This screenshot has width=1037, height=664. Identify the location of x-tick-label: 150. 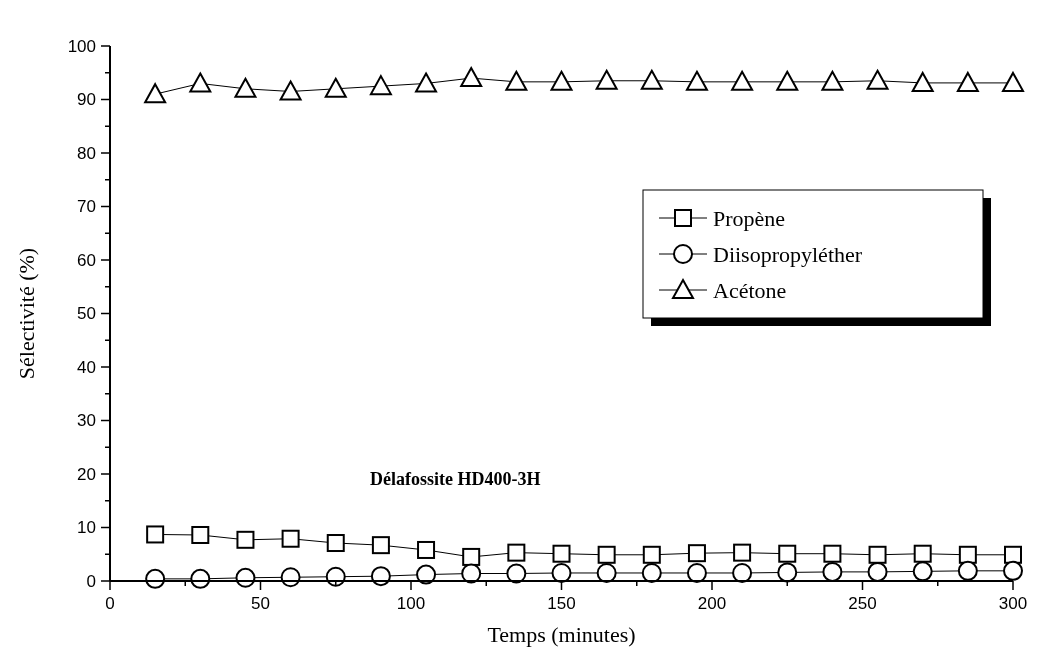
(561, 603).